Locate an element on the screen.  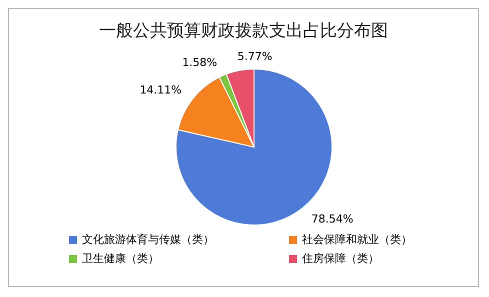
chart-title: 一般公共预算财政拨款支出占比分布图 is located at coordinates (243, 31).